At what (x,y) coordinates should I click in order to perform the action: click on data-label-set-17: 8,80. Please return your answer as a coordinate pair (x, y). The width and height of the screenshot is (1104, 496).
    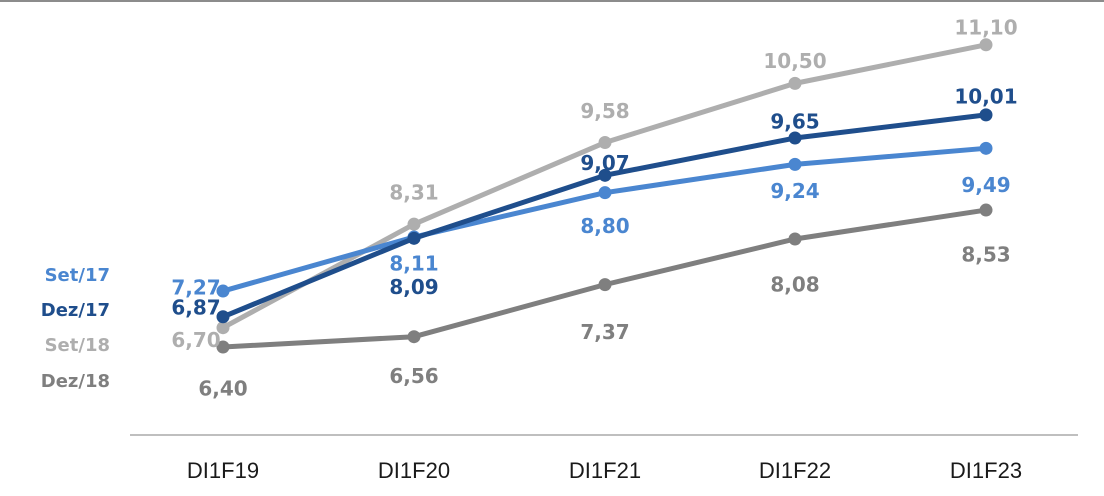
    Looking at the image, I should click on (604, 226).